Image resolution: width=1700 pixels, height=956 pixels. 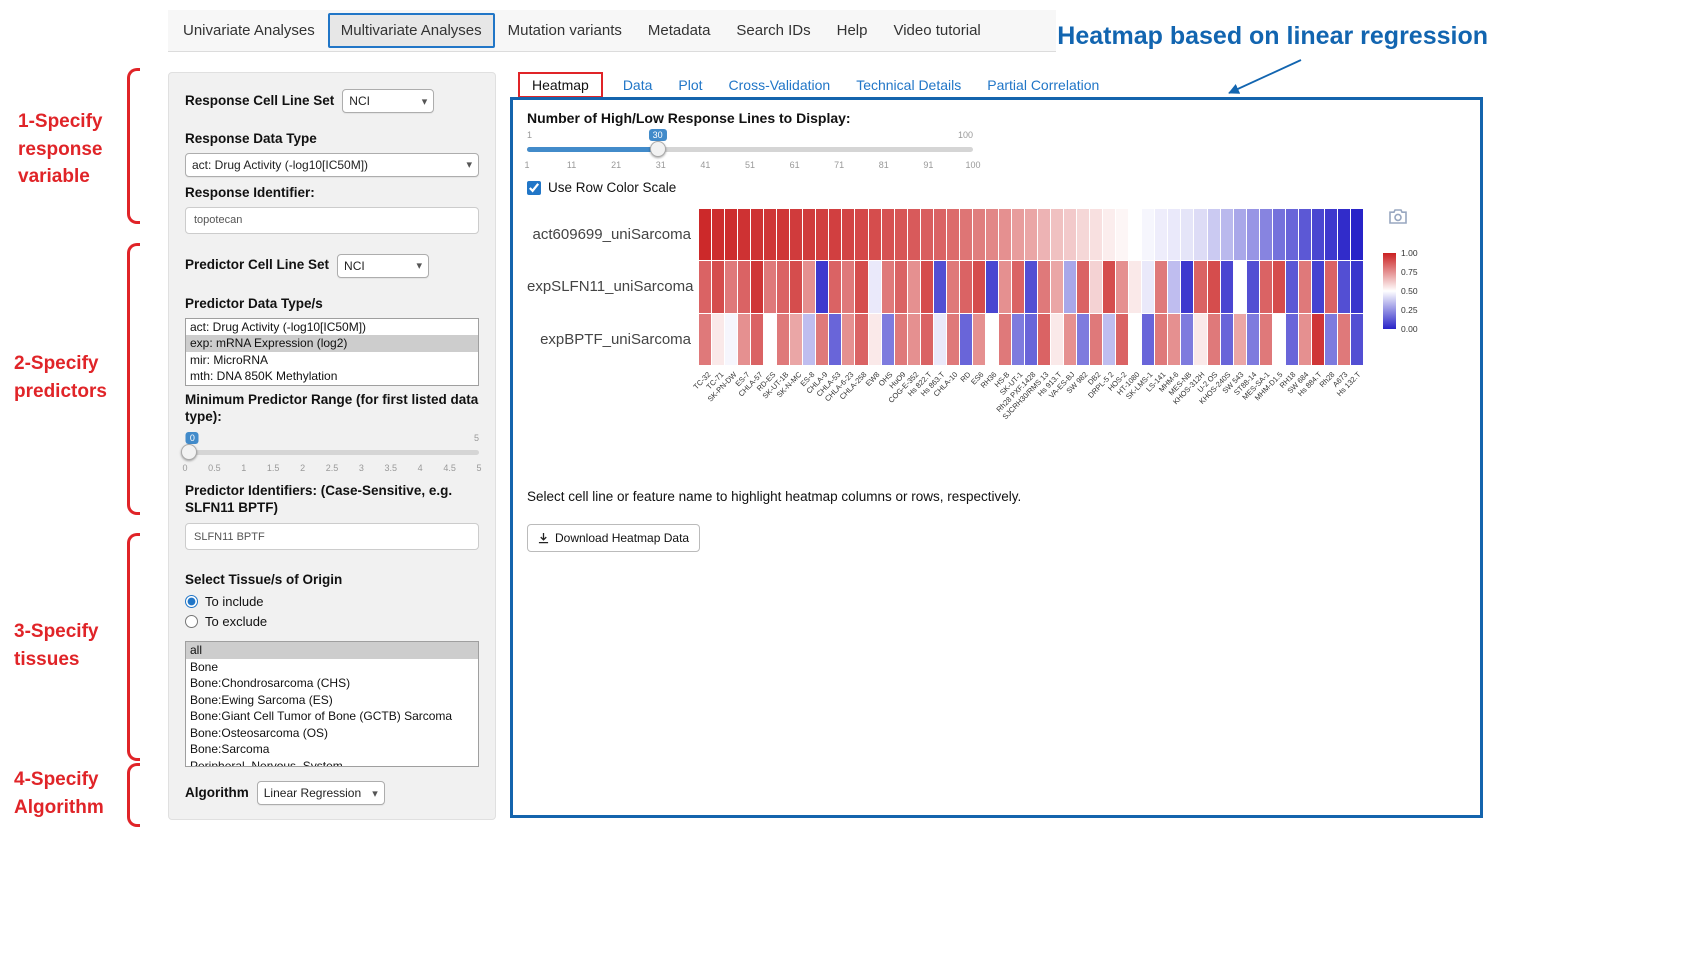 I want to click on tab-cross-validation: Cross-Validation, so click(x=779, y=85).